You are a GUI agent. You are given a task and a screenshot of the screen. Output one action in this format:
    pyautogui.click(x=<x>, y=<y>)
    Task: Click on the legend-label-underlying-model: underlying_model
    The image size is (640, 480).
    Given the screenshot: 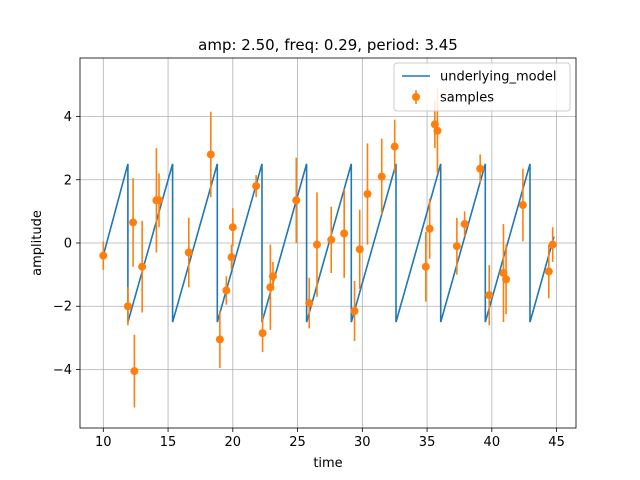 What is the action you would take?
    pyautogui.click(x=498, y=77)
    